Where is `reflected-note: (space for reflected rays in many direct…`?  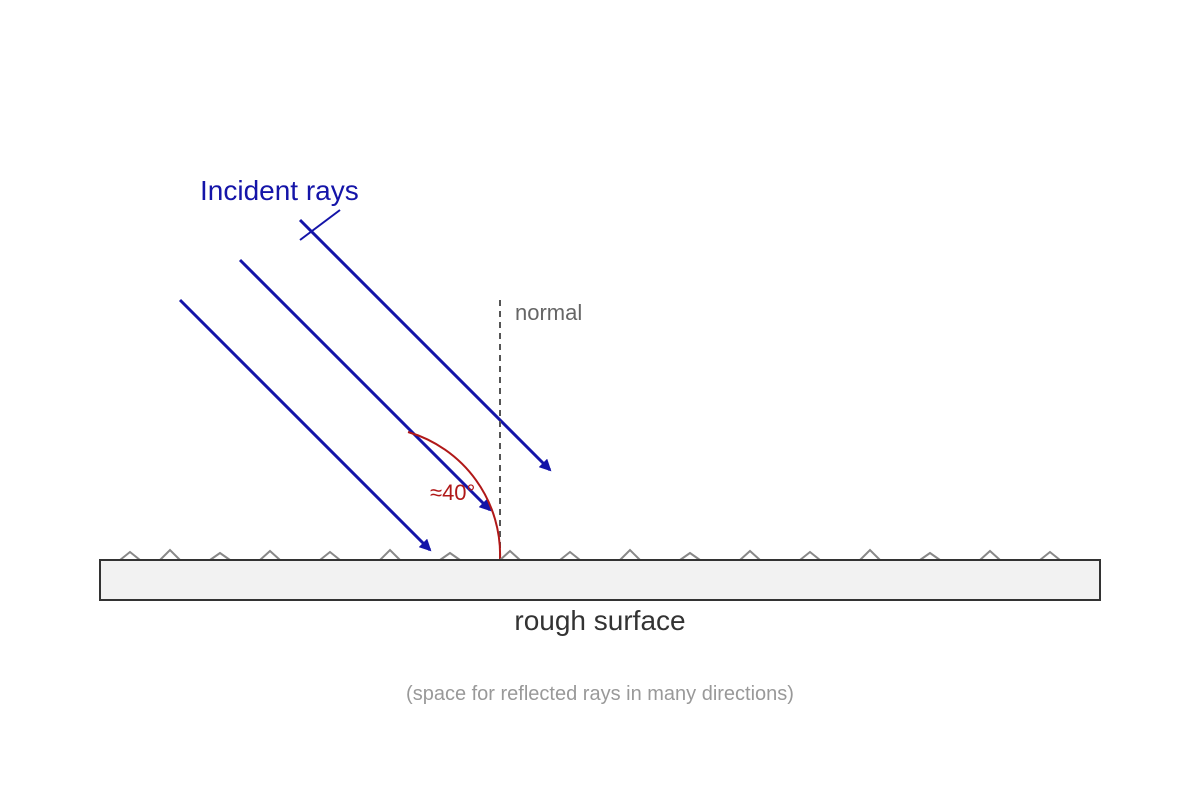
reflected-note: (space for reflected rays in many direct… is located at coordinates (600, 694).